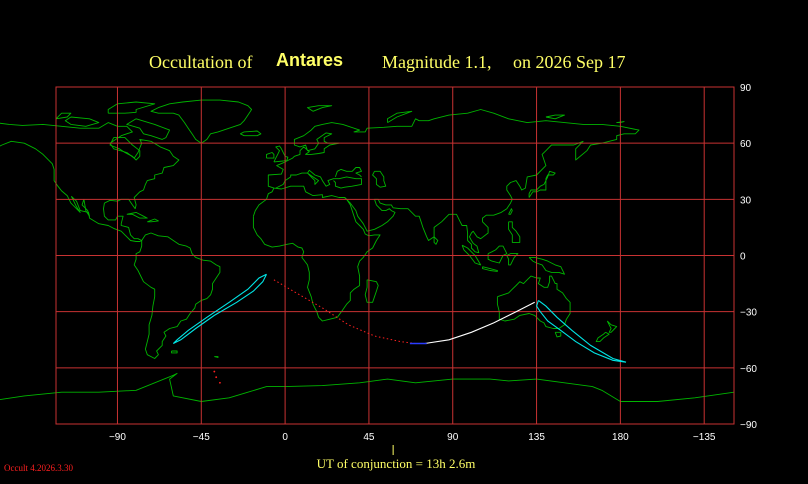 The width and height of the screenshot is (808, 484). I want to click on lon-tick-label: 180, so click(620, 437).